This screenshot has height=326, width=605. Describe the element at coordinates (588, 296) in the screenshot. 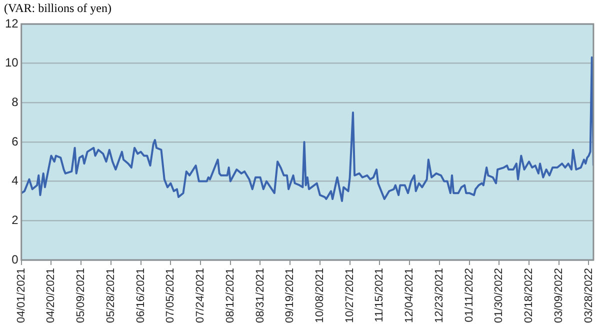

I see `x-tick-label: 03/28/2022` at that location.